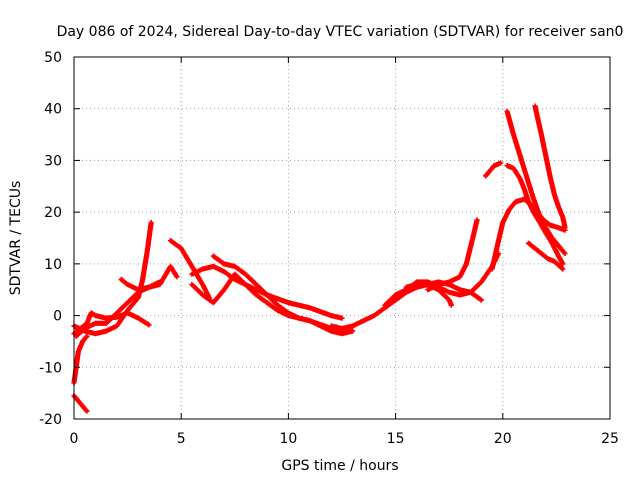 The height and width of the screenshot is (480, 640). Describe the element at coordinates (53, 213) in the screenshot. I see `y-tick-label: 20` at that location.